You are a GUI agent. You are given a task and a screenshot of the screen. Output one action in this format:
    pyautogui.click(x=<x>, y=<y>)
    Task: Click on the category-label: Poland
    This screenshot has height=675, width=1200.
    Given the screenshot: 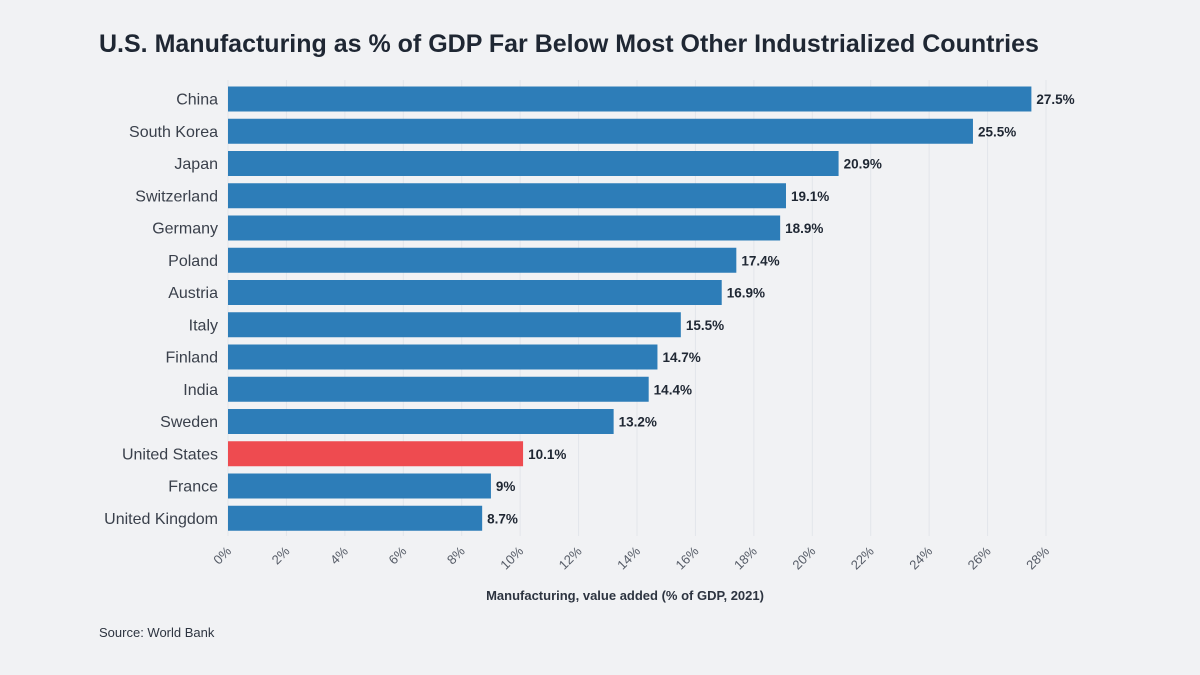 What is the action you would take?
    pyautogui.click(x=193, y=261)
    